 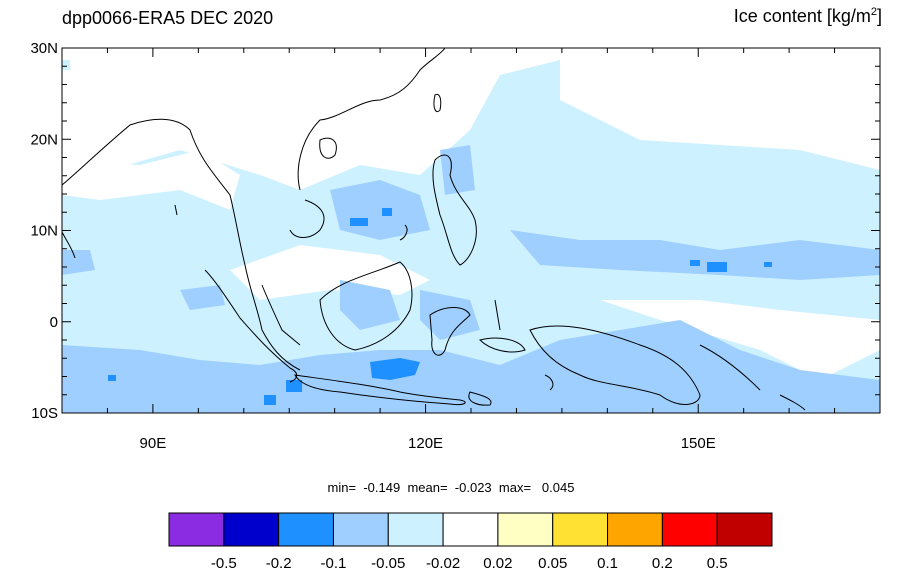 I want to click on latitude-labels: 30N 20N 10N 0 10S, so click(x=44, y=231).